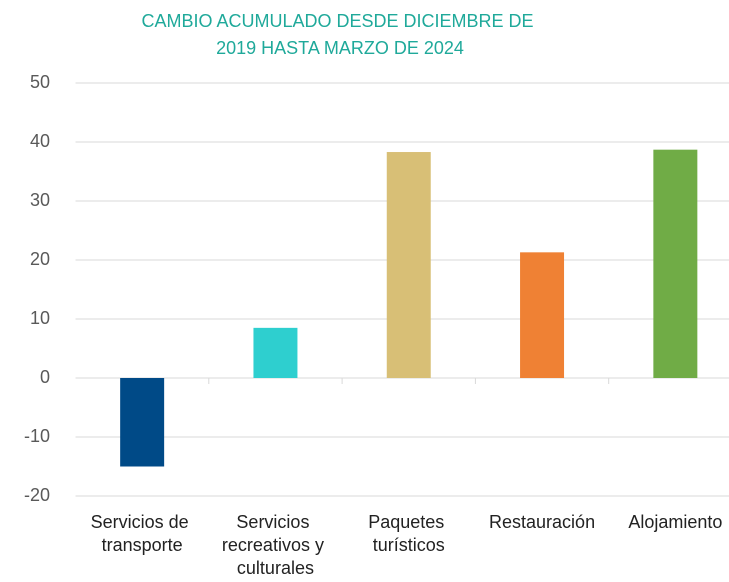  What do you see at coordinates (542, 522) in the screenshot?
I see `x-tick-label: Restauración` at bounding box center [542, 522].